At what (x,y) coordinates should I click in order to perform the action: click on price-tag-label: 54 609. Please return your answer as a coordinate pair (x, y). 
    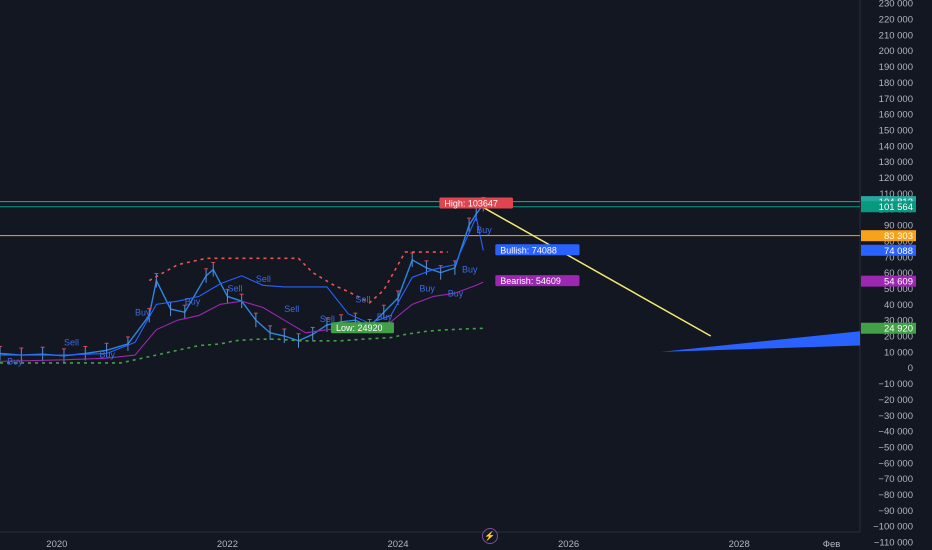
    Looking at the image, I should click on (898, 282).